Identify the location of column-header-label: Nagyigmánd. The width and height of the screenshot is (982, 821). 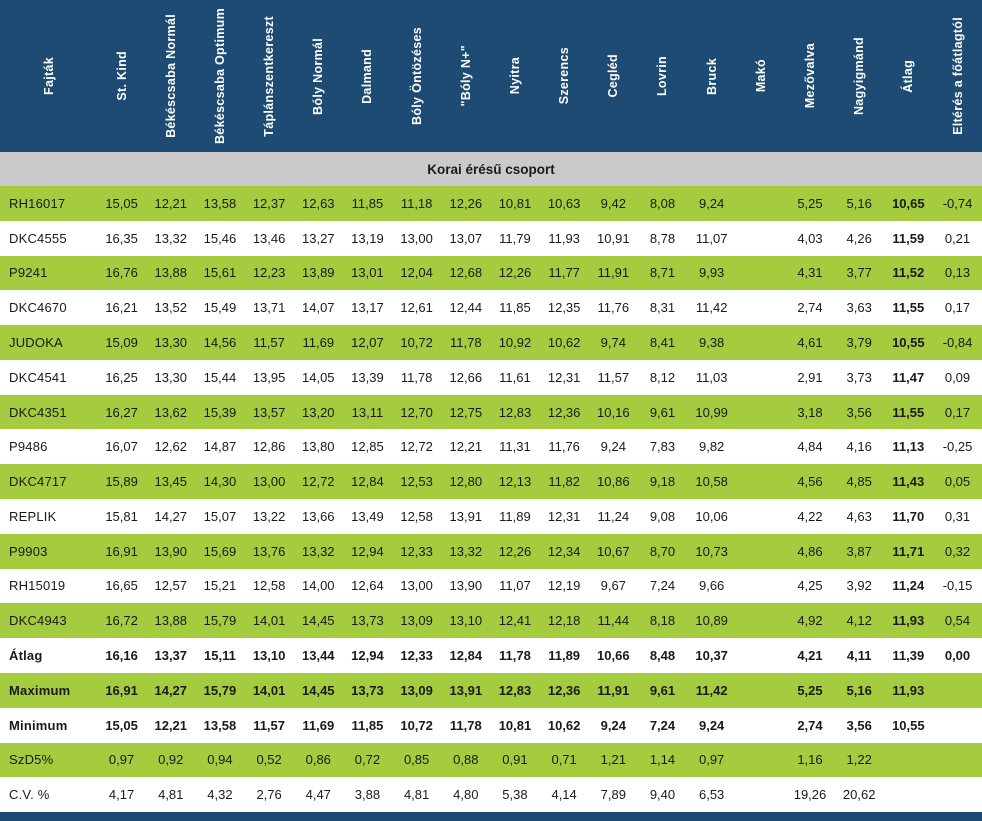
(859, 75).